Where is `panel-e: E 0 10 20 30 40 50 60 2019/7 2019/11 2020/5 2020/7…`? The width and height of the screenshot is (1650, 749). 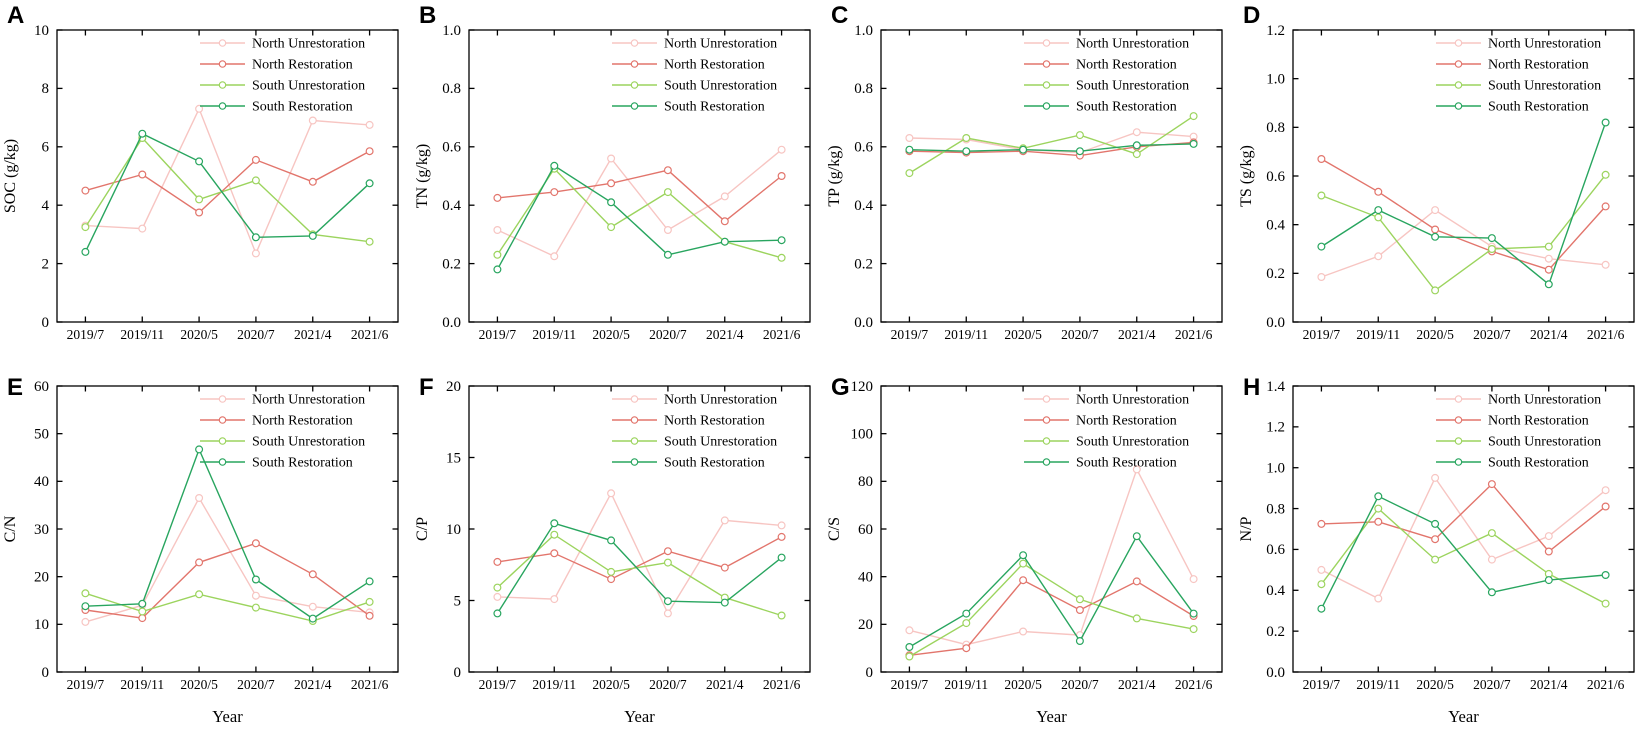 panel-e: E 0 10 20 30 40 50 60 2019/7 2019/11 2020/5 2020/7… is located at coordinates (206, 560).